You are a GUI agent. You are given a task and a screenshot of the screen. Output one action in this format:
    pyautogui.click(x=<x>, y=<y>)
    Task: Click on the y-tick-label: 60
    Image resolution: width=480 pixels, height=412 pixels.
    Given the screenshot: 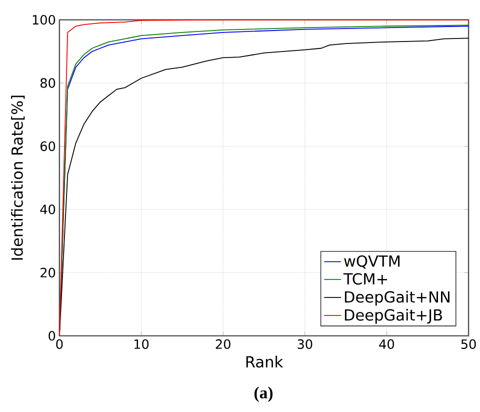 What is the action you would take?
    pyautogui.click(x=48, y=146)
    